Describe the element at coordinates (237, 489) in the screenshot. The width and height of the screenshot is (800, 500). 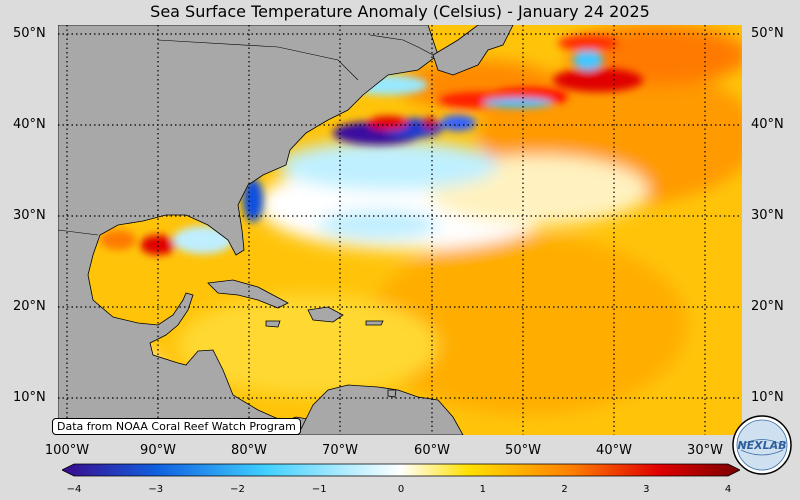
I see `colorbar-tick-label: −2` at that location.